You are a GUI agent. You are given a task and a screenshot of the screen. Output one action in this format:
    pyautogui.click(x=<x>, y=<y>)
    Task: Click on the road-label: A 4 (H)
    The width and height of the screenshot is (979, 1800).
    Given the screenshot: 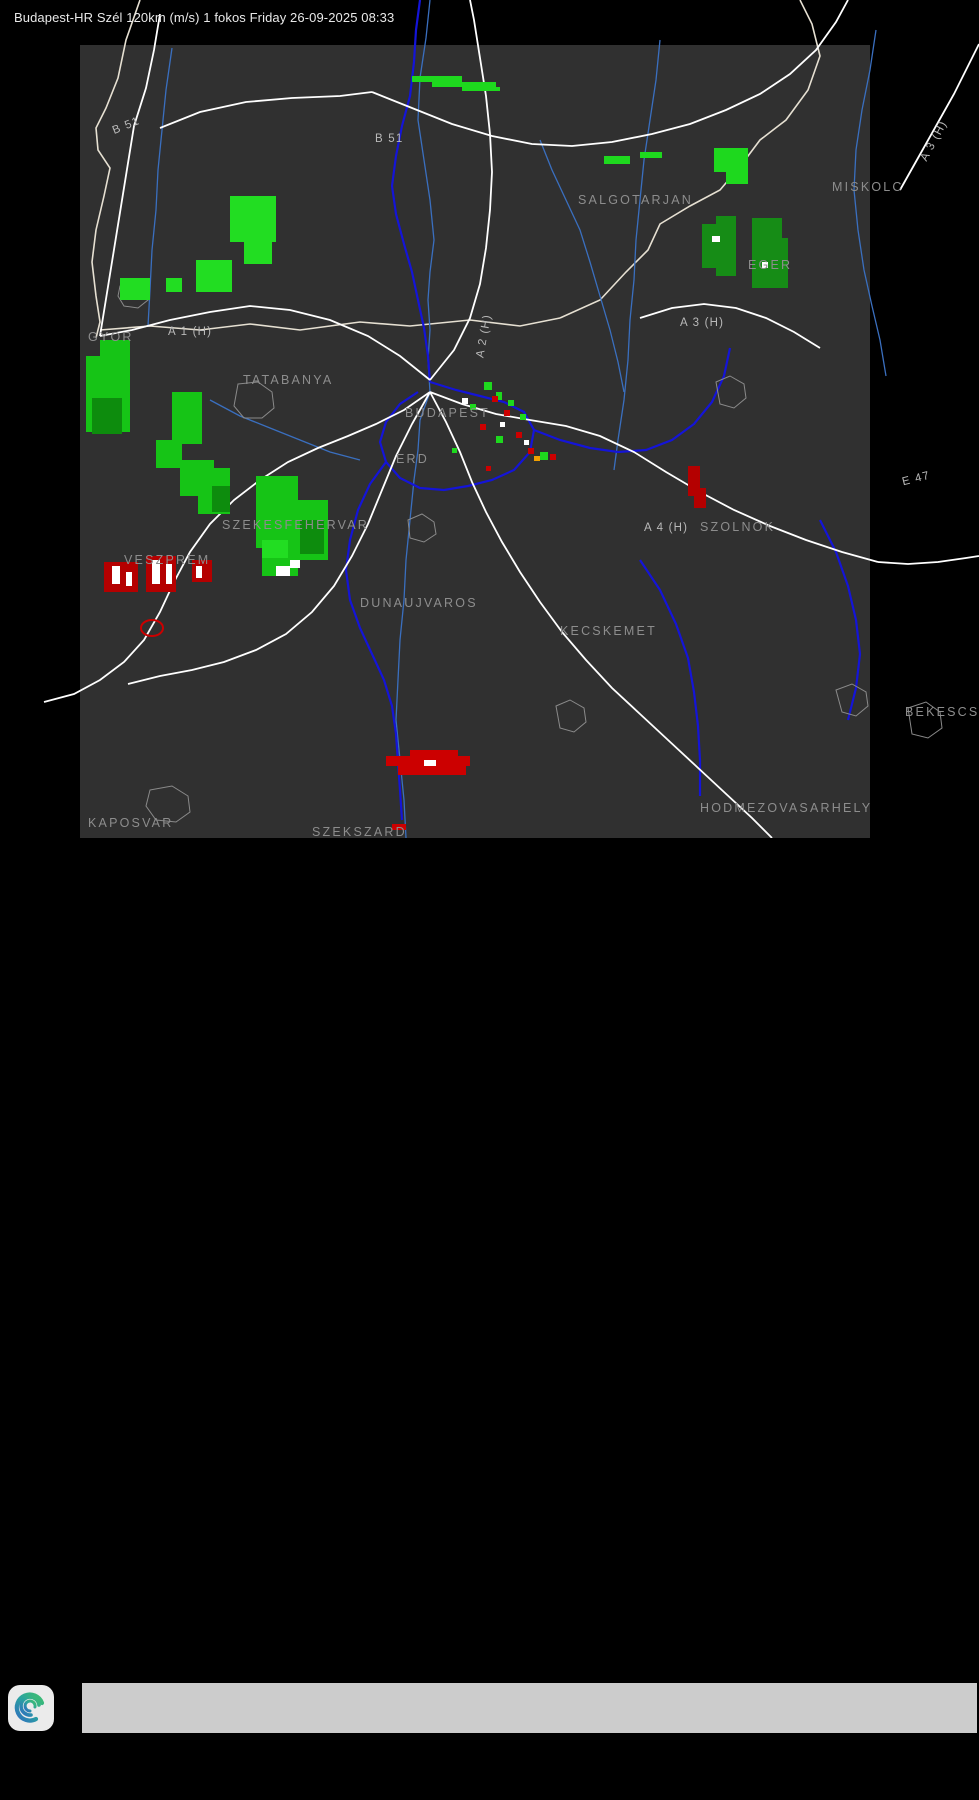 What is the action you would take?
    pyautogui.click(x=666, y=528)
    